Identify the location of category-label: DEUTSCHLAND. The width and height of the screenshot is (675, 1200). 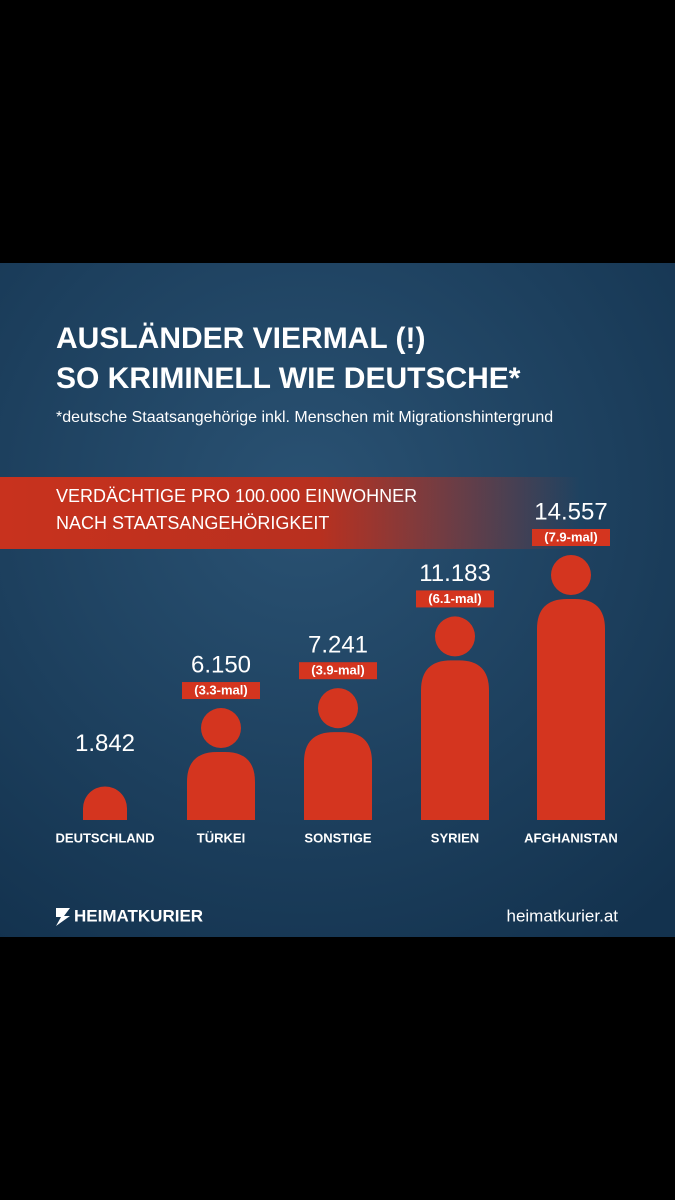
(105, 837).